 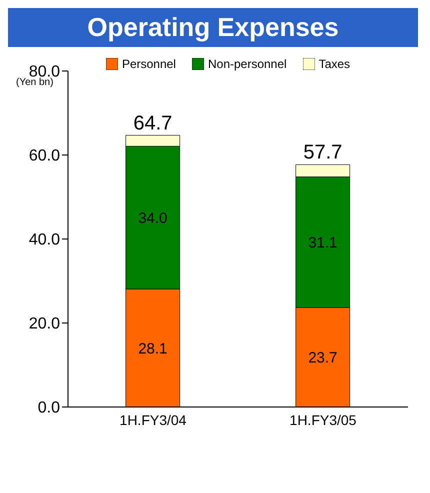 I want to click on y-tick-label: 40.0, so click(x=44, y=240).